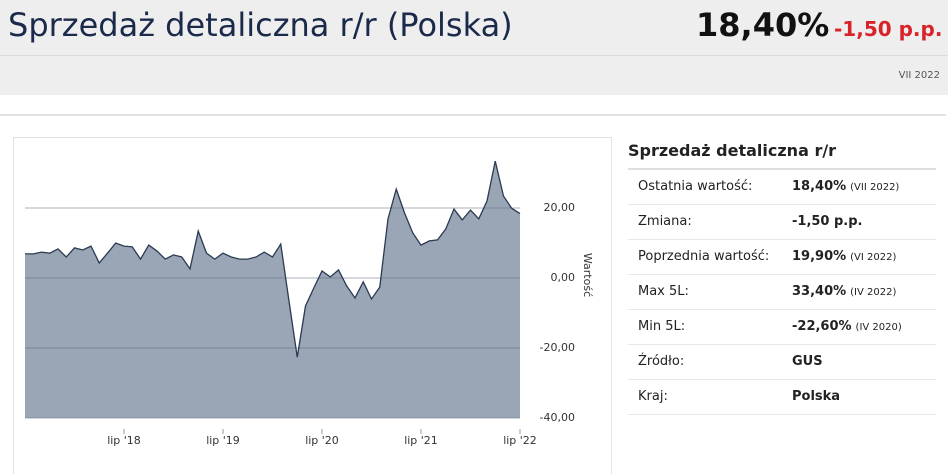 The image size is (948, 476). Describe the element at coordinates (695, 186) in the screenshot. I see `row-label: Ostatnia wartość:` at that location.